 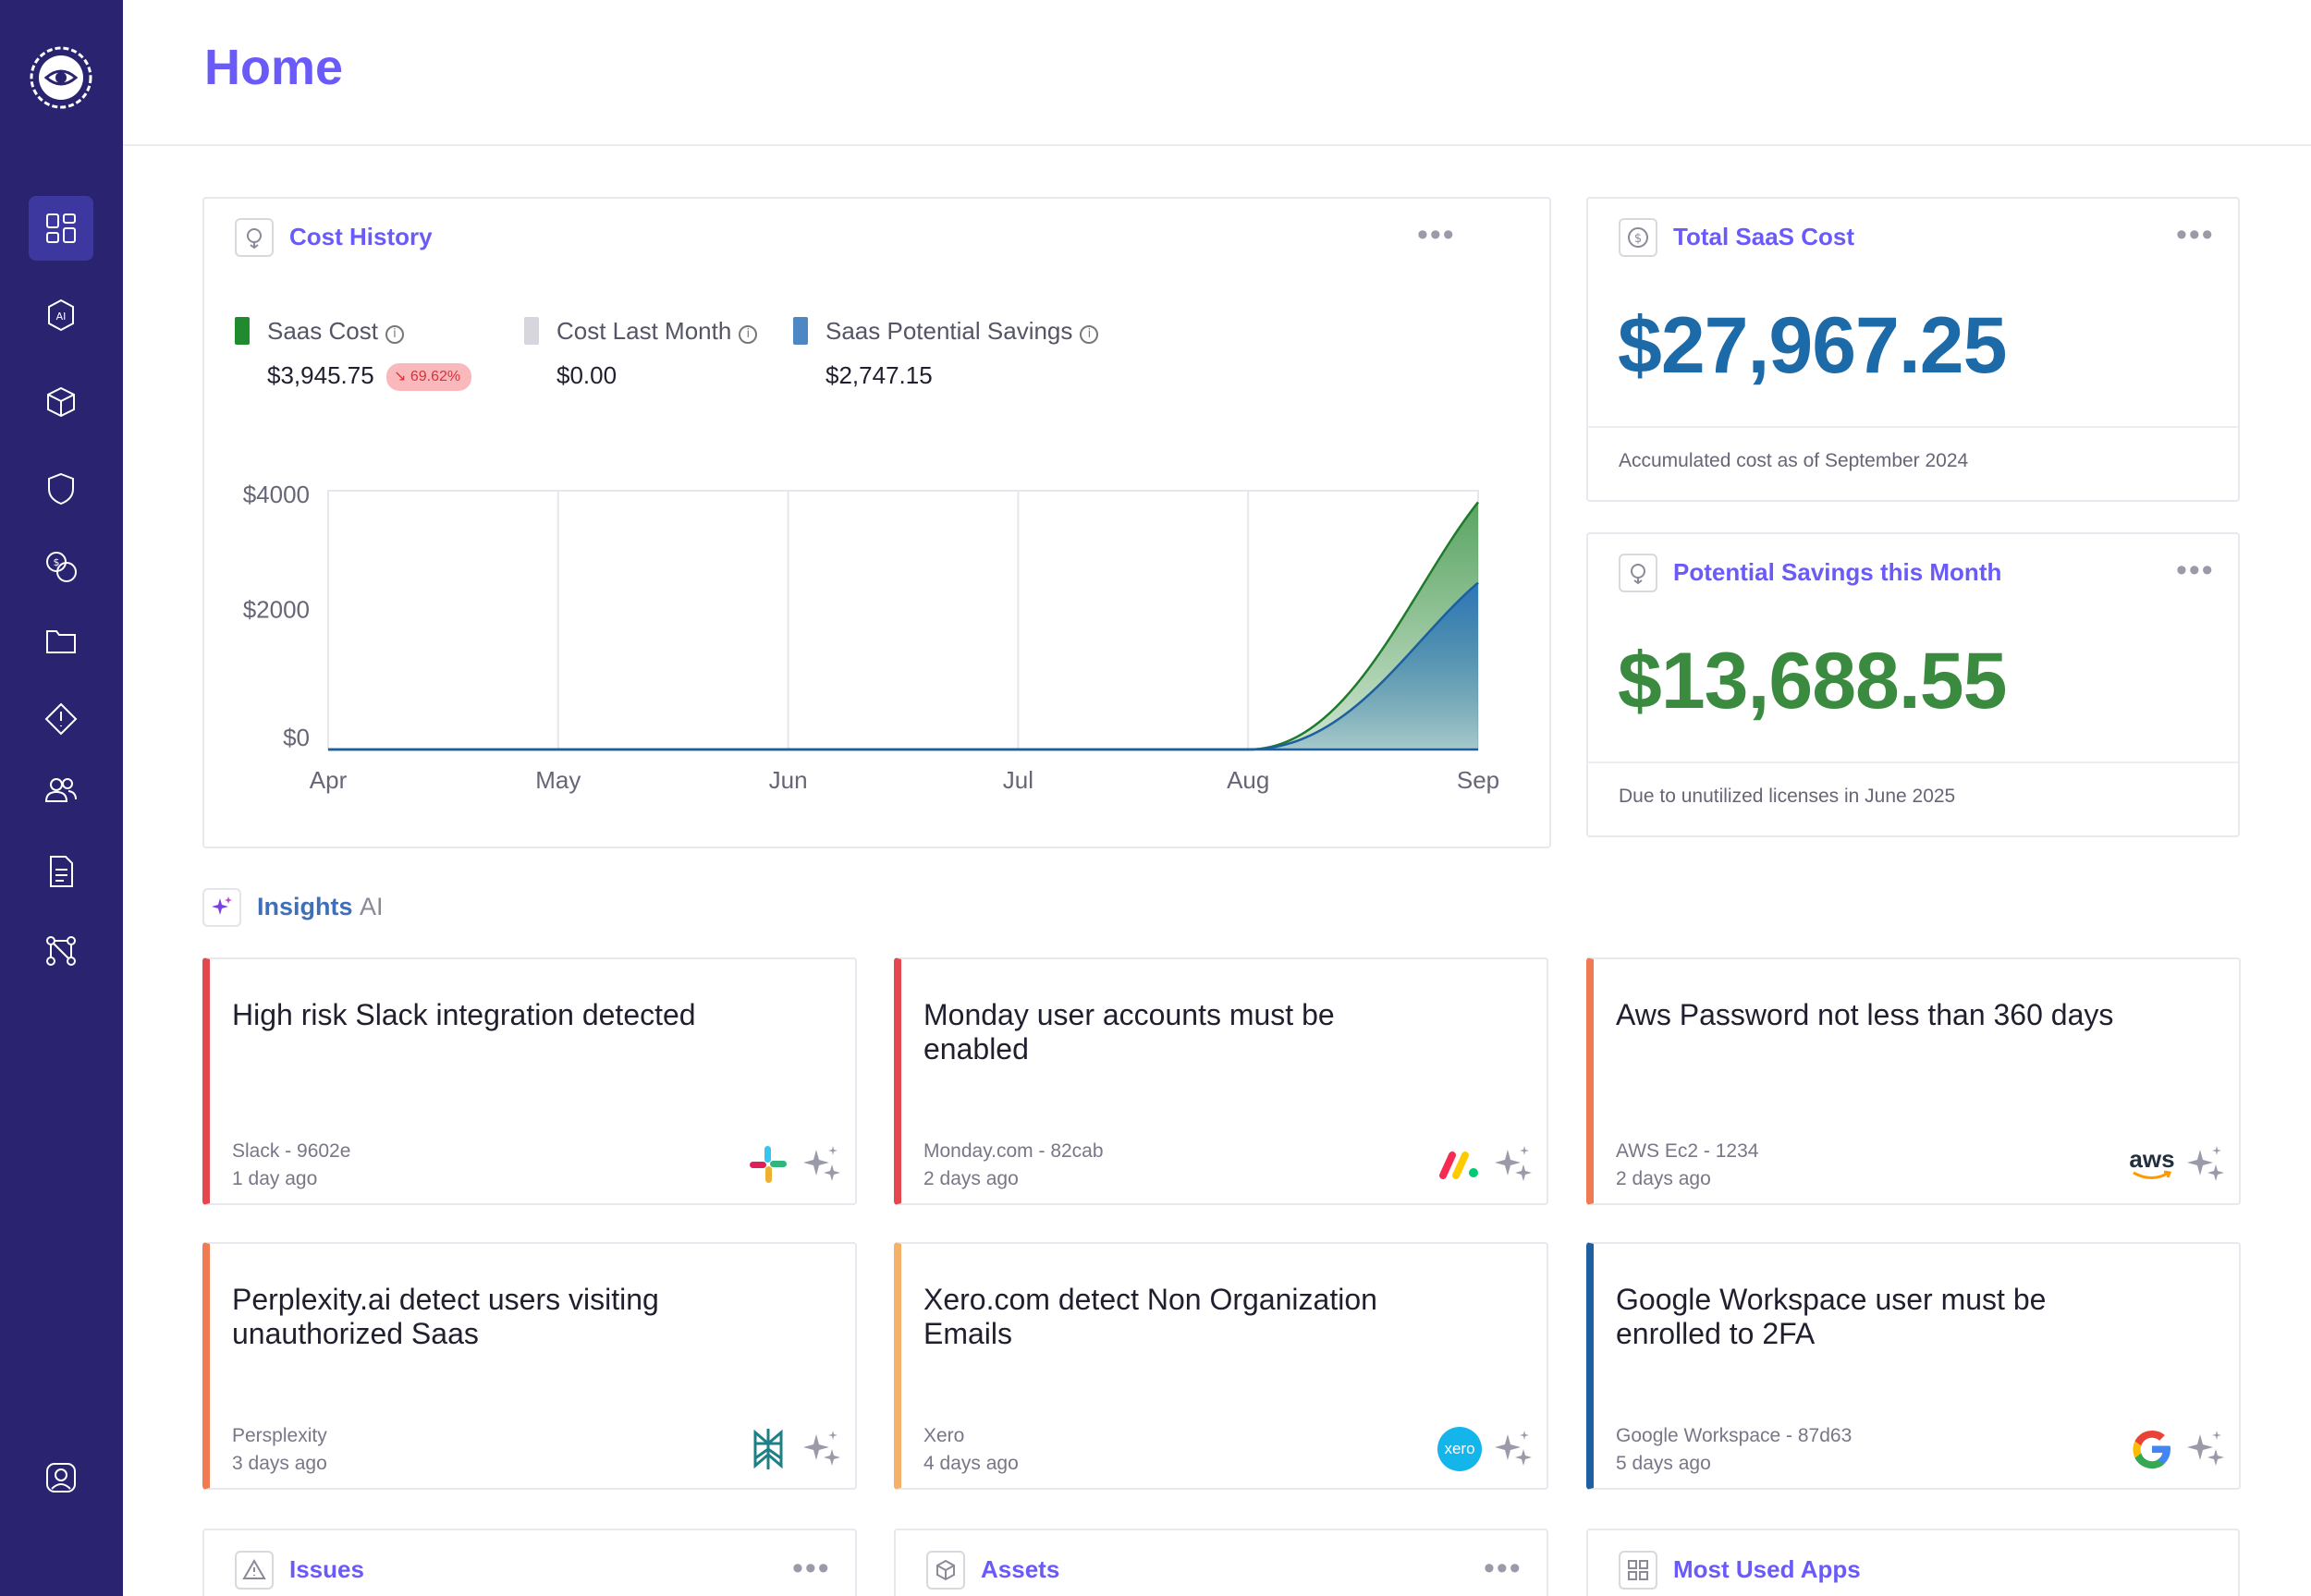 I want to click on assets-title: Assets, so click(x=1020, y=1569).